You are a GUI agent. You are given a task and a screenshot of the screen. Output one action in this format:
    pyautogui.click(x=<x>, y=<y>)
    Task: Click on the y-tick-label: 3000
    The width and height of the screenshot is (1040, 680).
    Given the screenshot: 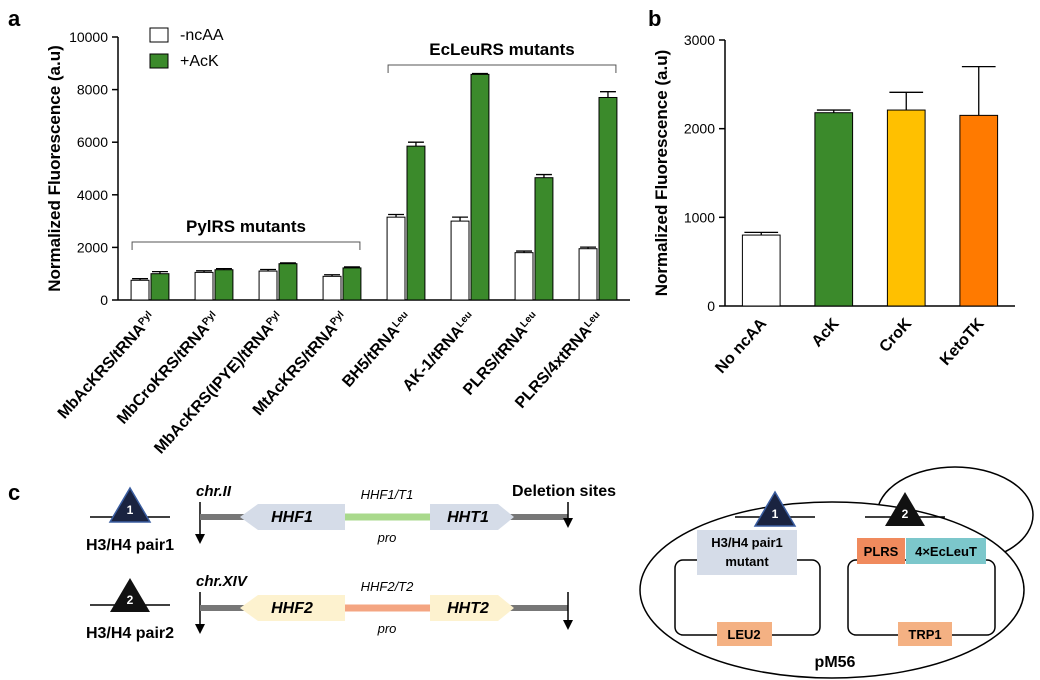 What is the action you would take?
    pyautogui.click(x=699, y=40)
    